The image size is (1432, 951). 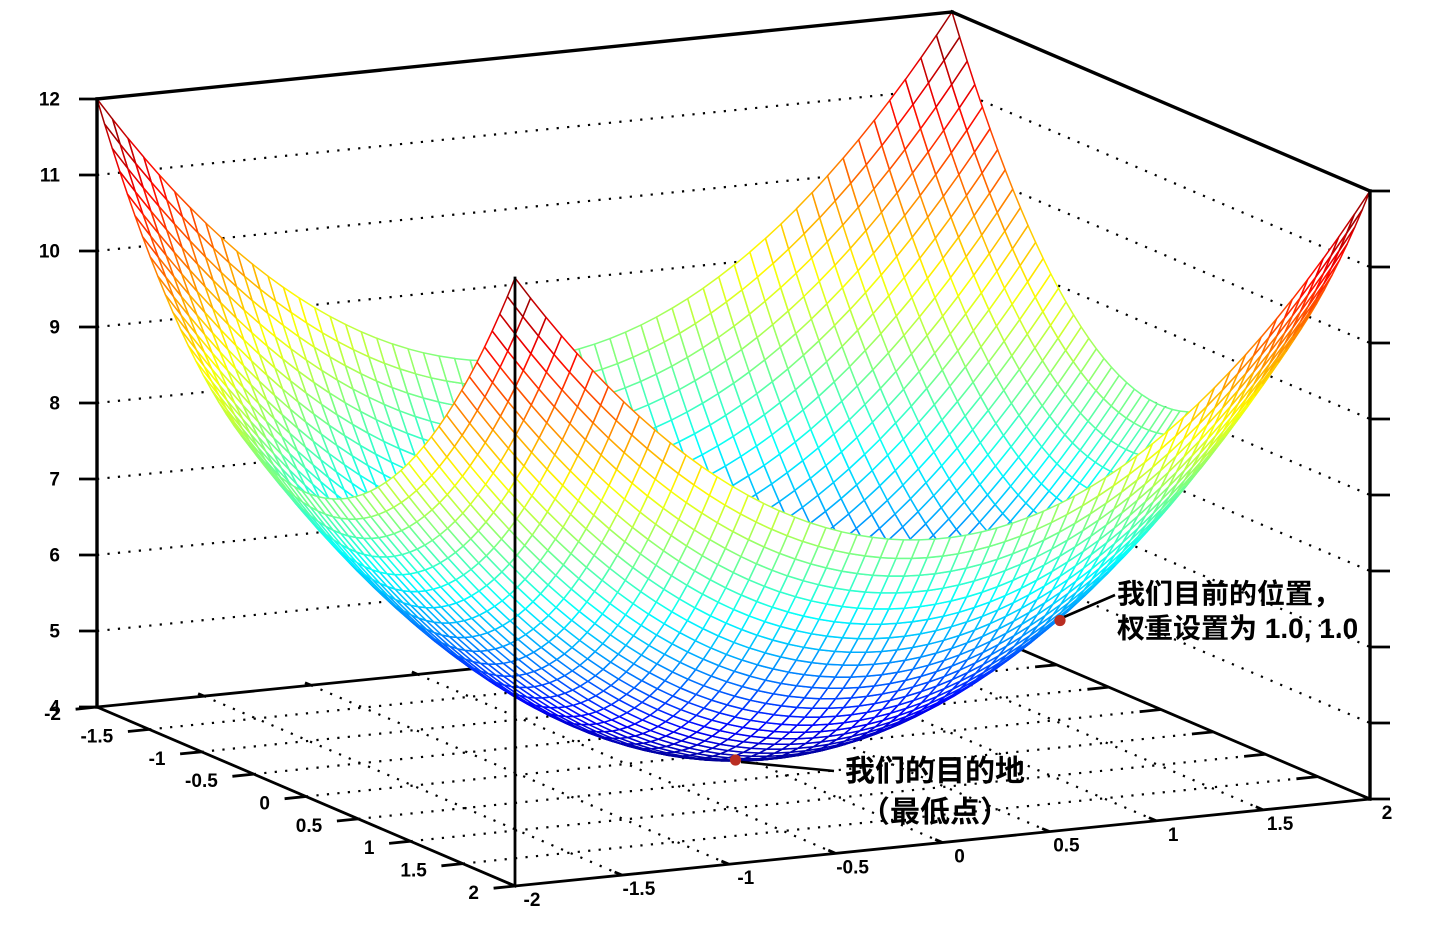 What do you see at coordinates (54, 328) in the screenshot?
I see `svg-text: 9` at bounding box center [54, 328].